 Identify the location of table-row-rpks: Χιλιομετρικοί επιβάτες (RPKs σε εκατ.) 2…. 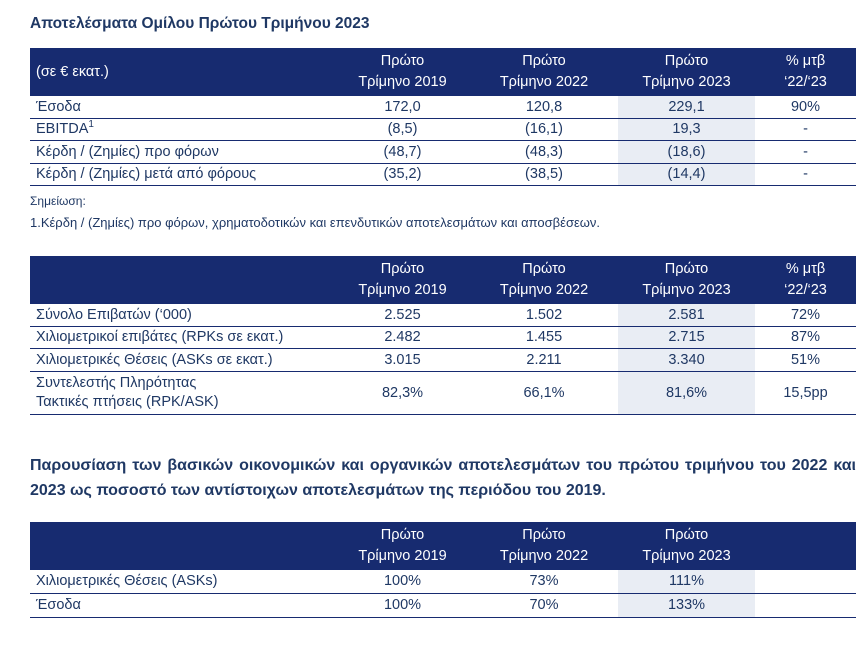
(443, 337).